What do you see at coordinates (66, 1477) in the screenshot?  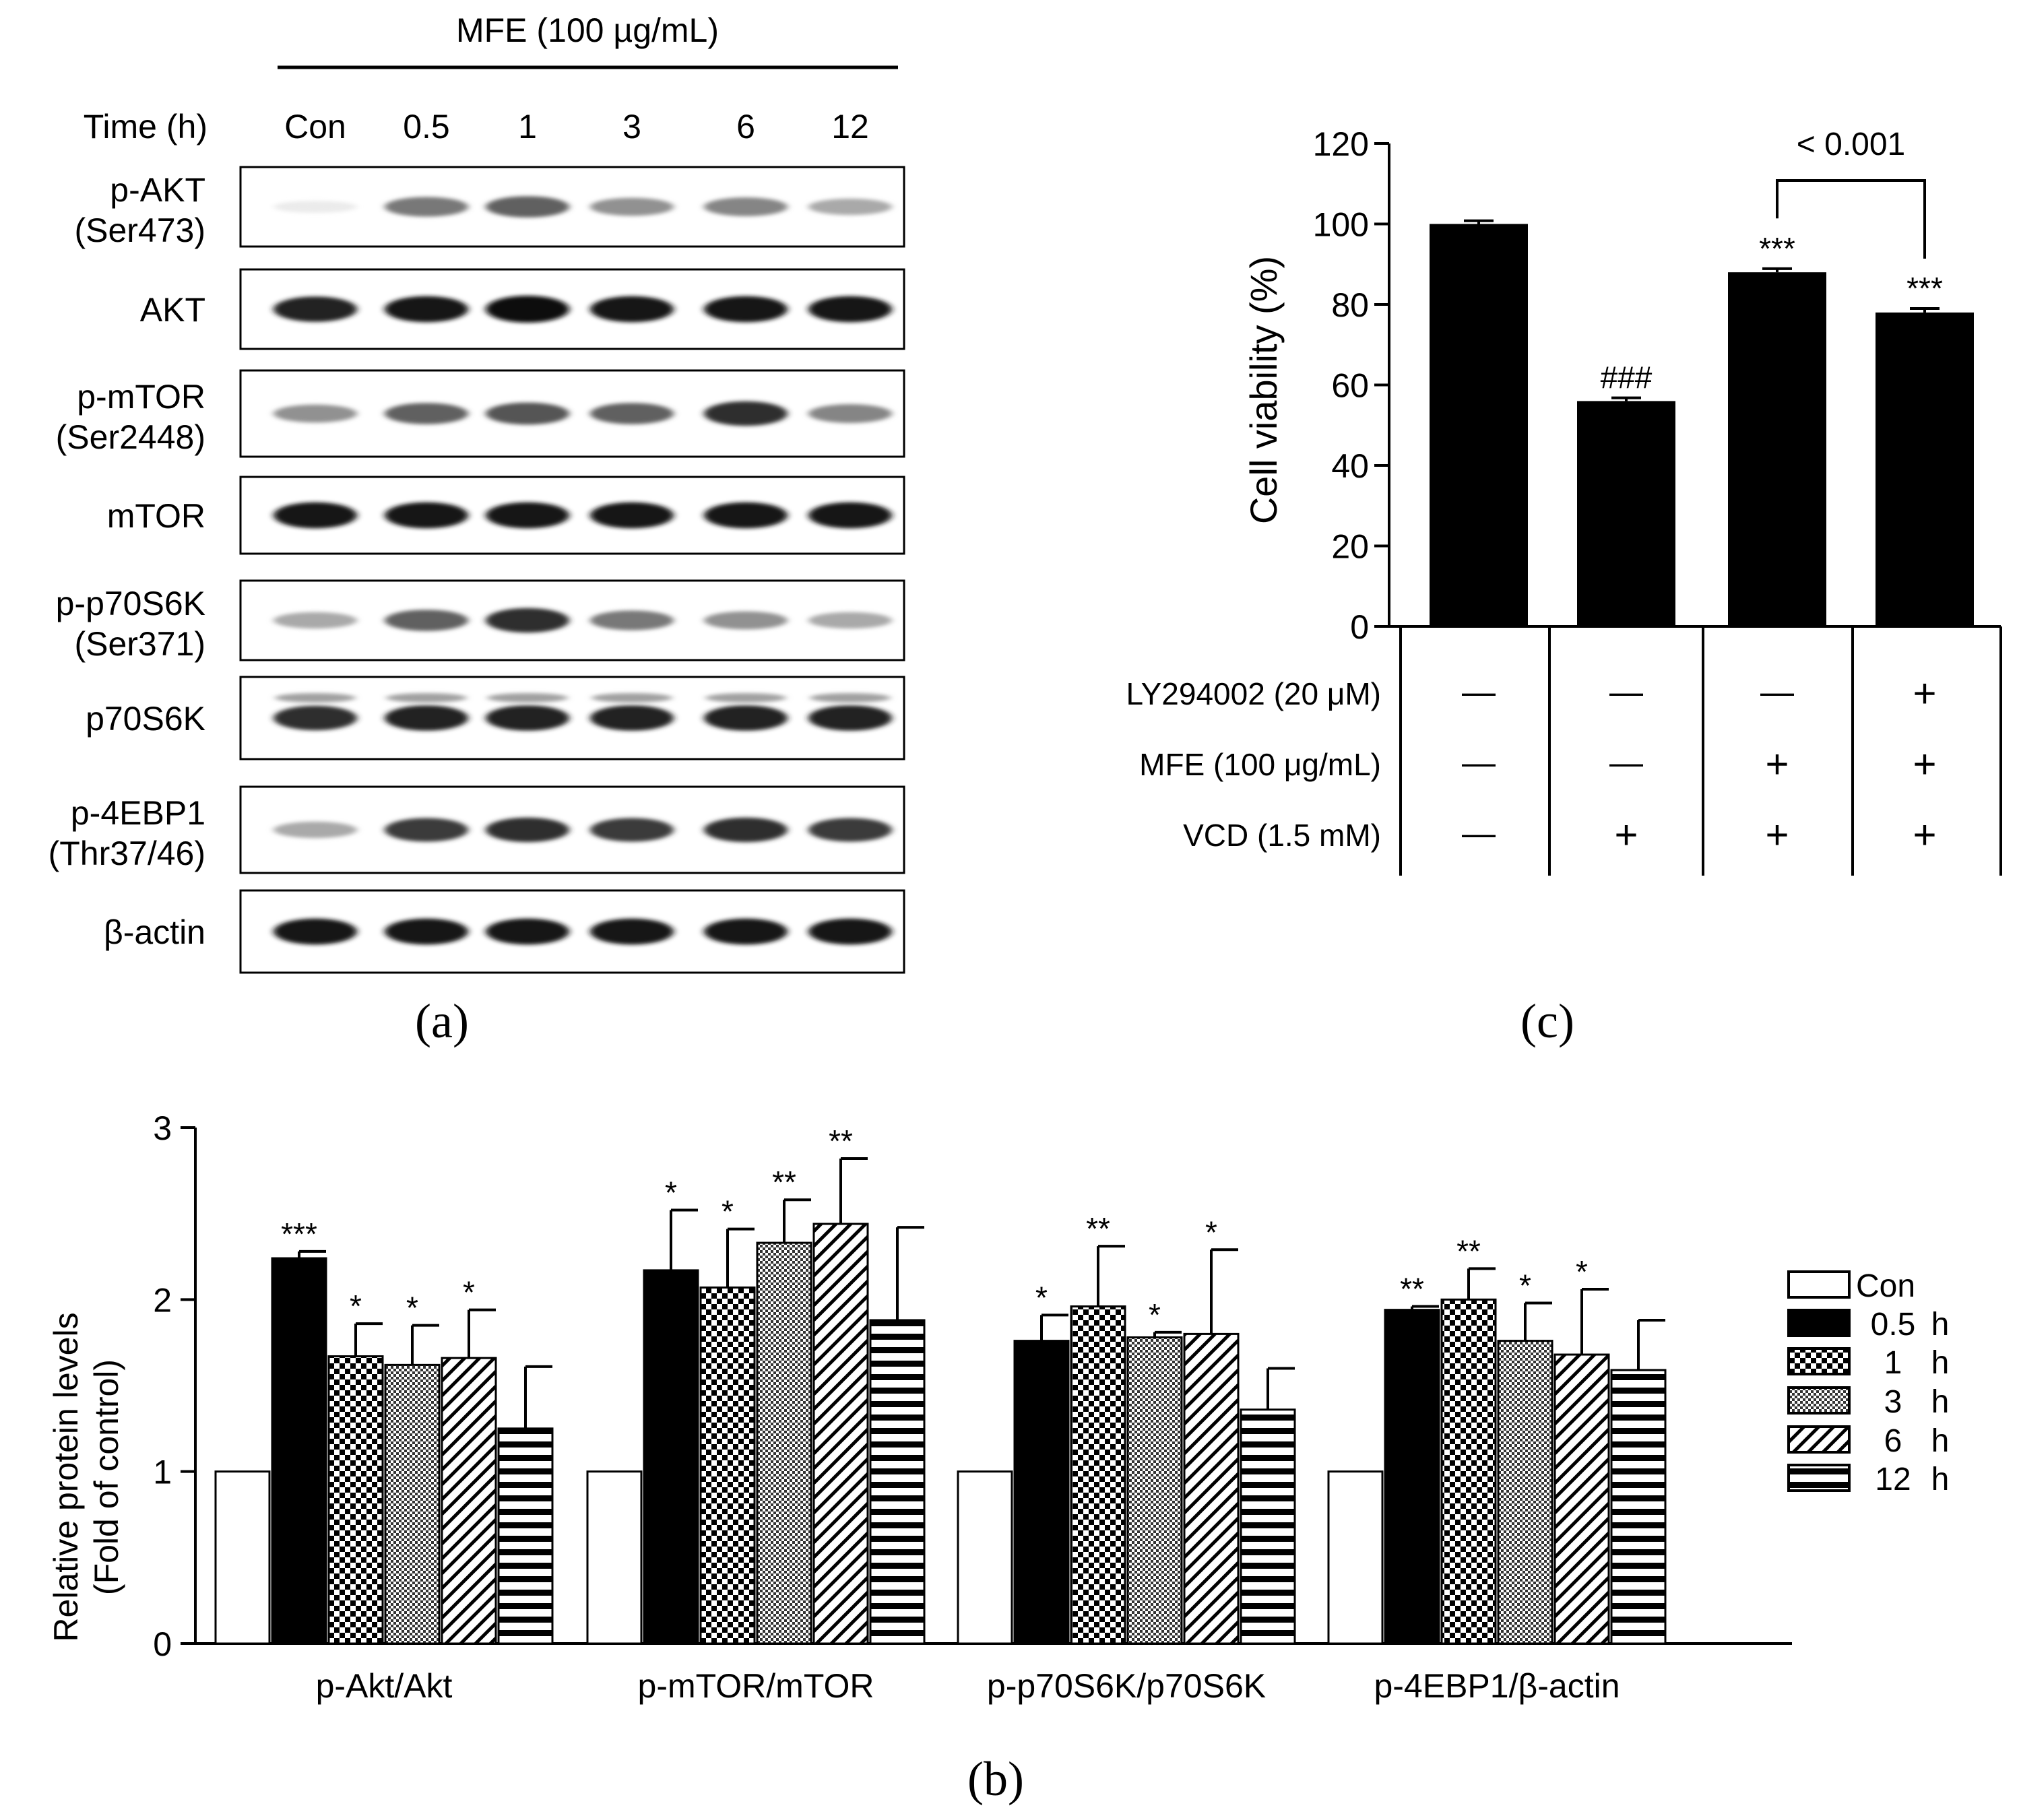 I see `b-ylabel: Relative protein levels` at bounding box center [66, 1477].